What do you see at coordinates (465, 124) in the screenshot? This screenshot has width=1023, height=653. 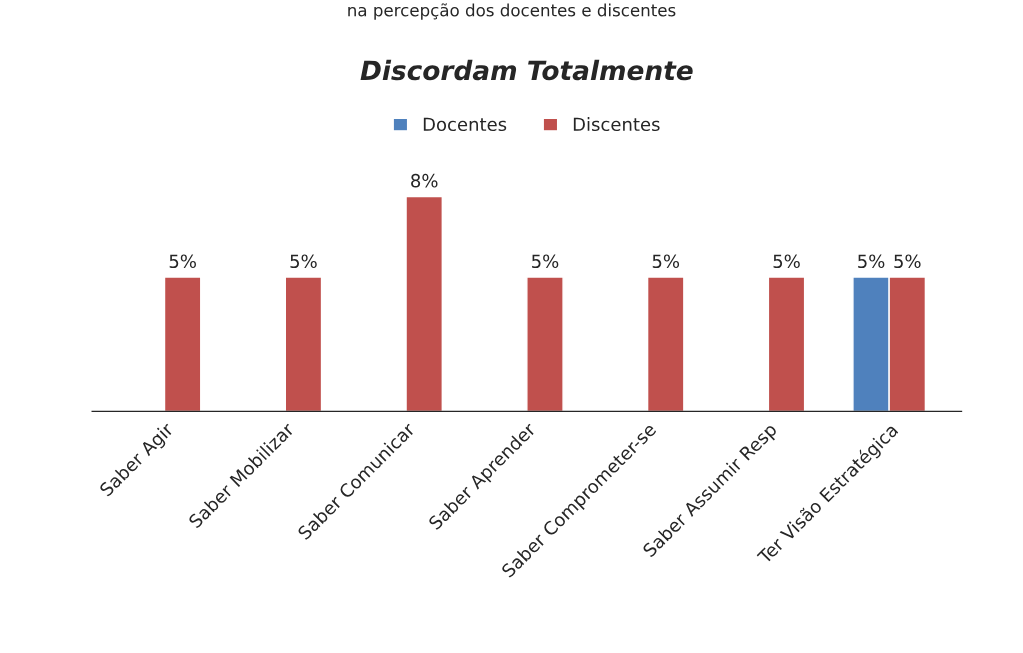 I see `legend-label: Docentes` at bounding box center [465, 124].